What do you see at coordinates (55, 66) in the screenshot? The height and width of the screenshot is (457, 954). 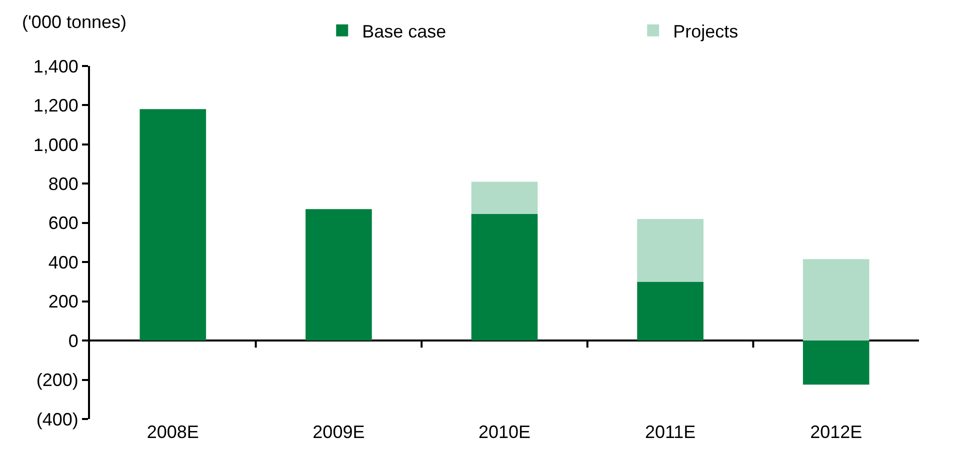 I see `y-tick-label: 1,400` at bounding box center [55, 66].